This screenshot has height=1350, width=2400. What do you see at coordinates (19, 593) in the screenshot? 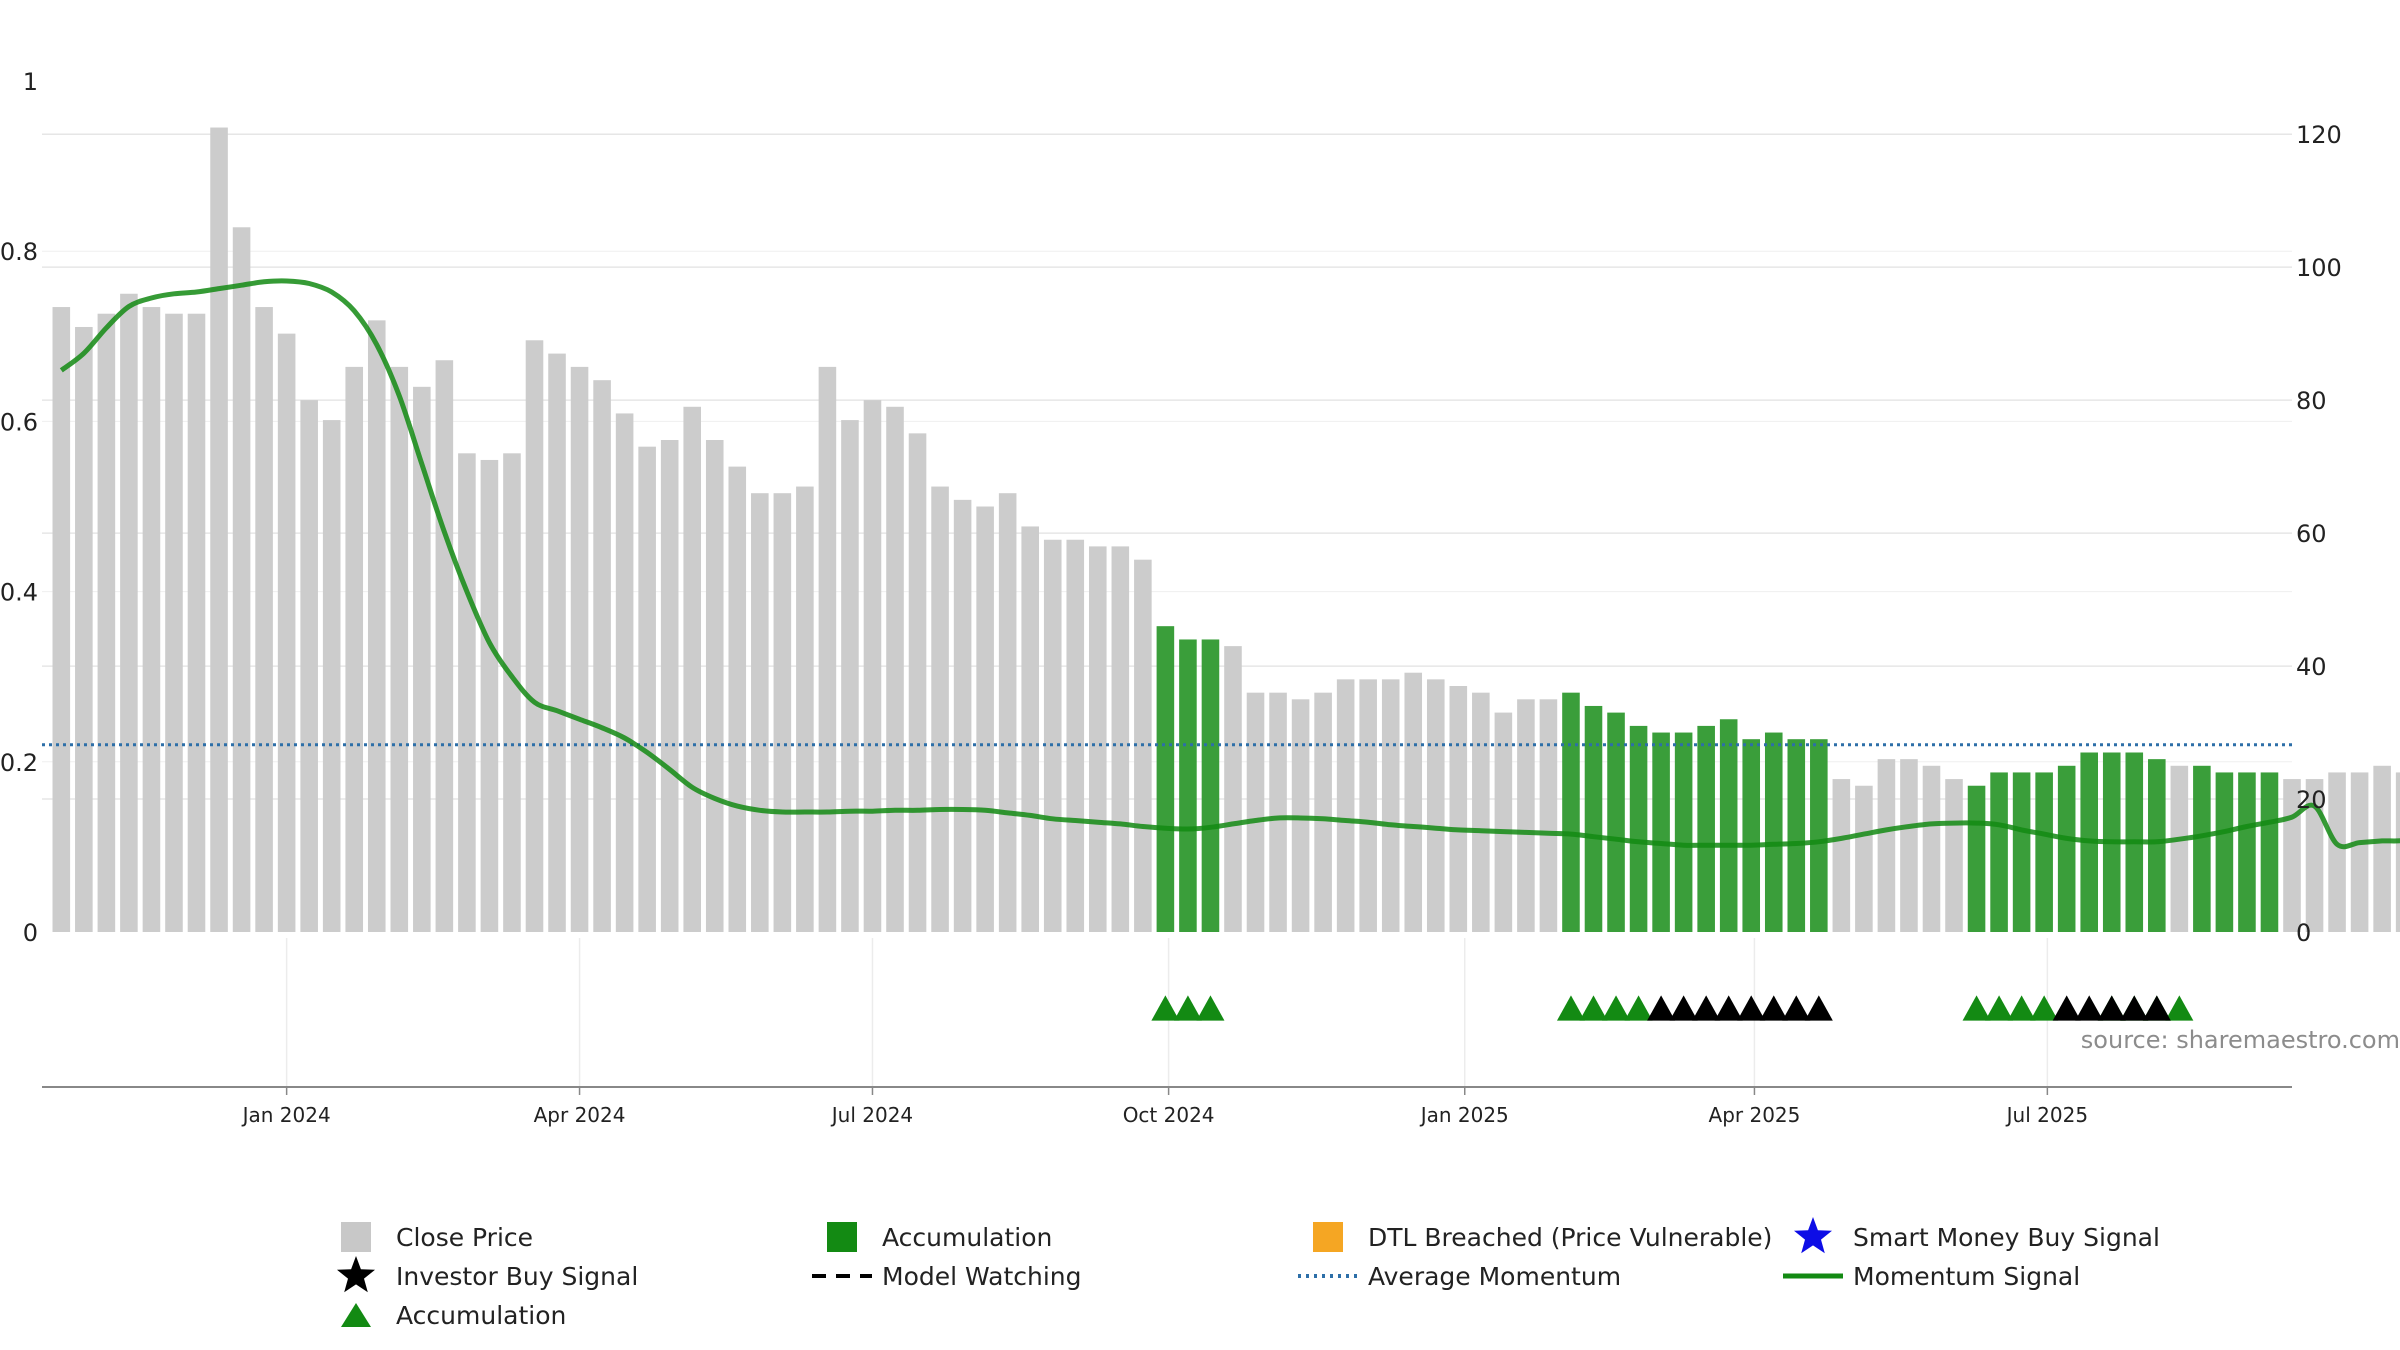
I see `y-left-tick-label: 0.4` at bounding box center [19, 593].